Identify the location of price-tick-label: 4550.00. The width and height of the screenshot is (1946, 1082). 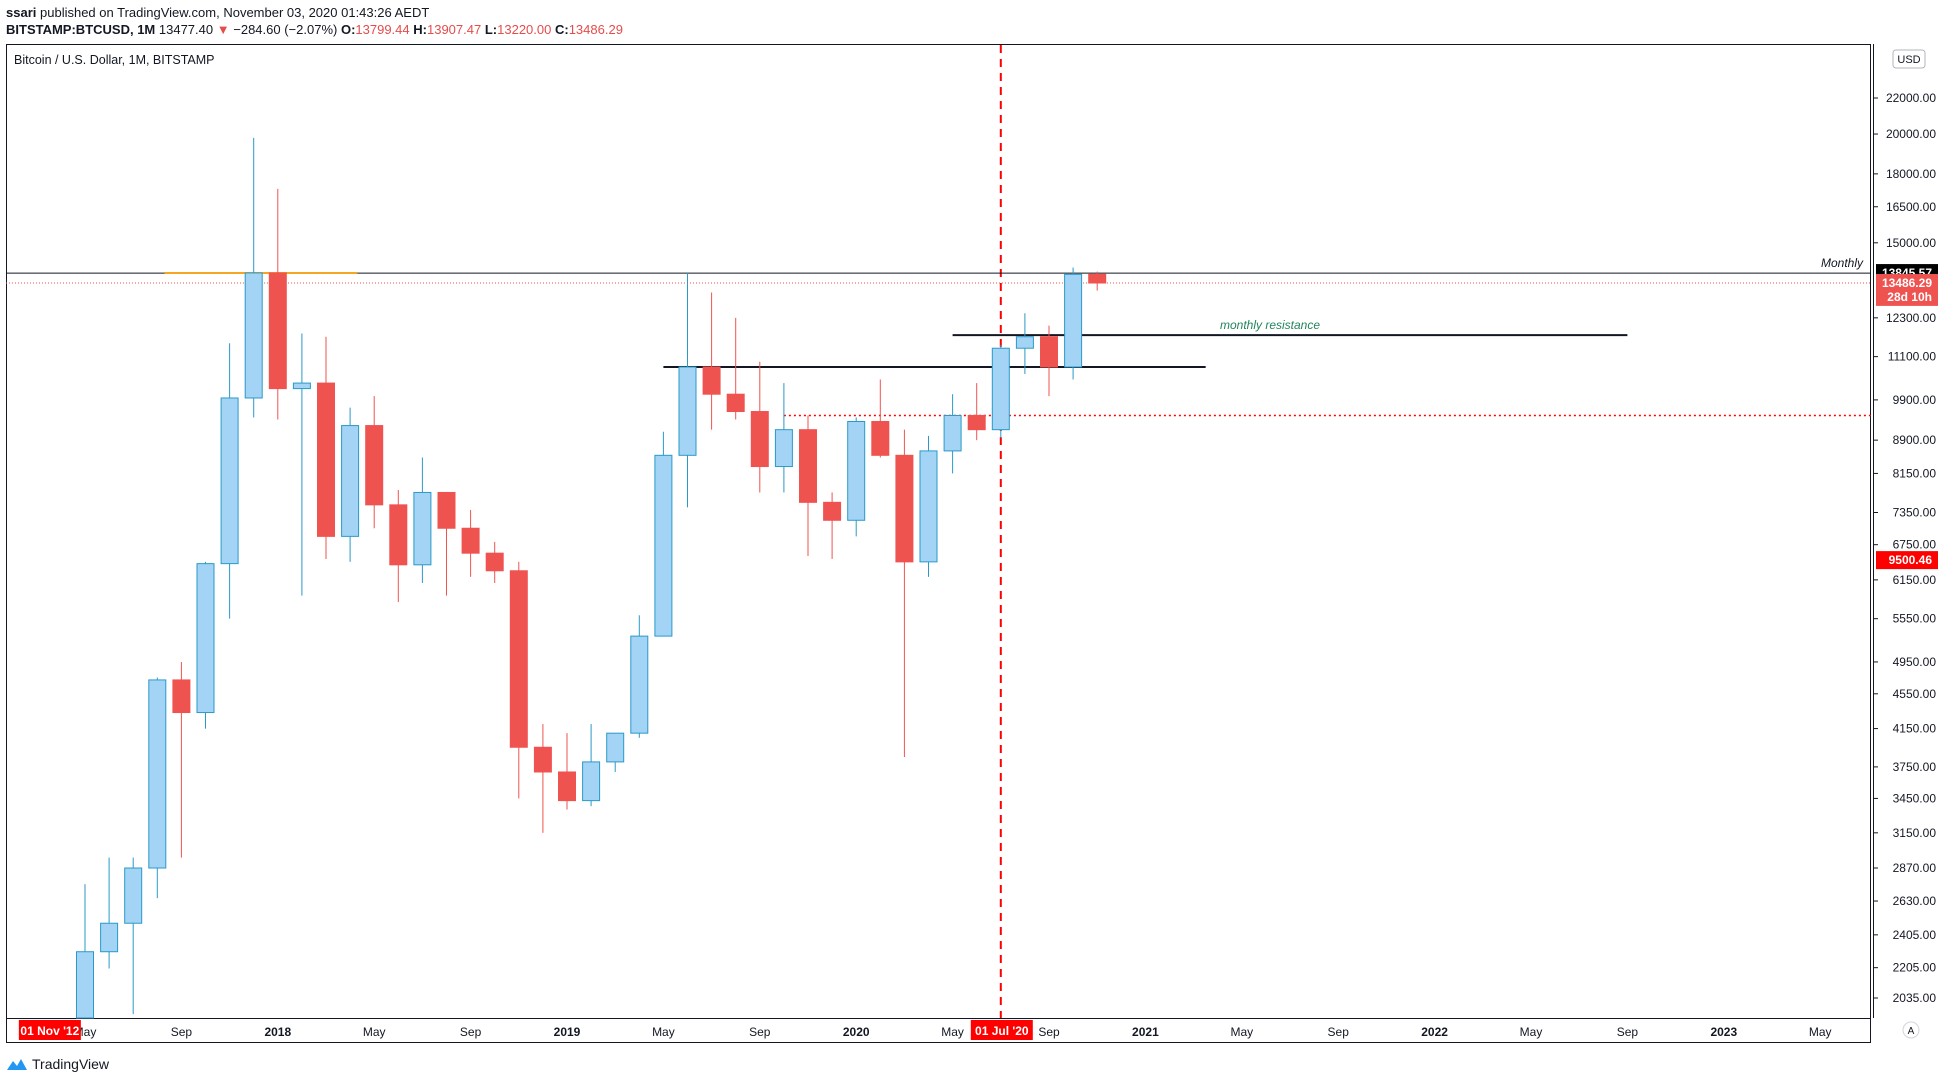
(1915, 694).